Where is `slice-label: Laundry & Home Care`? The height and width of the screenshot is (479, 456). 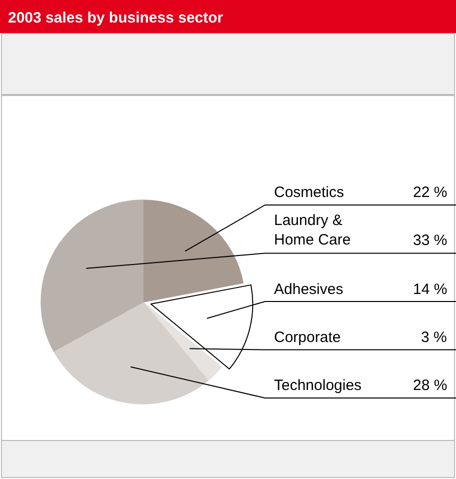
slice-label: Laundry & Home Care is located at coordinates (312, 230).